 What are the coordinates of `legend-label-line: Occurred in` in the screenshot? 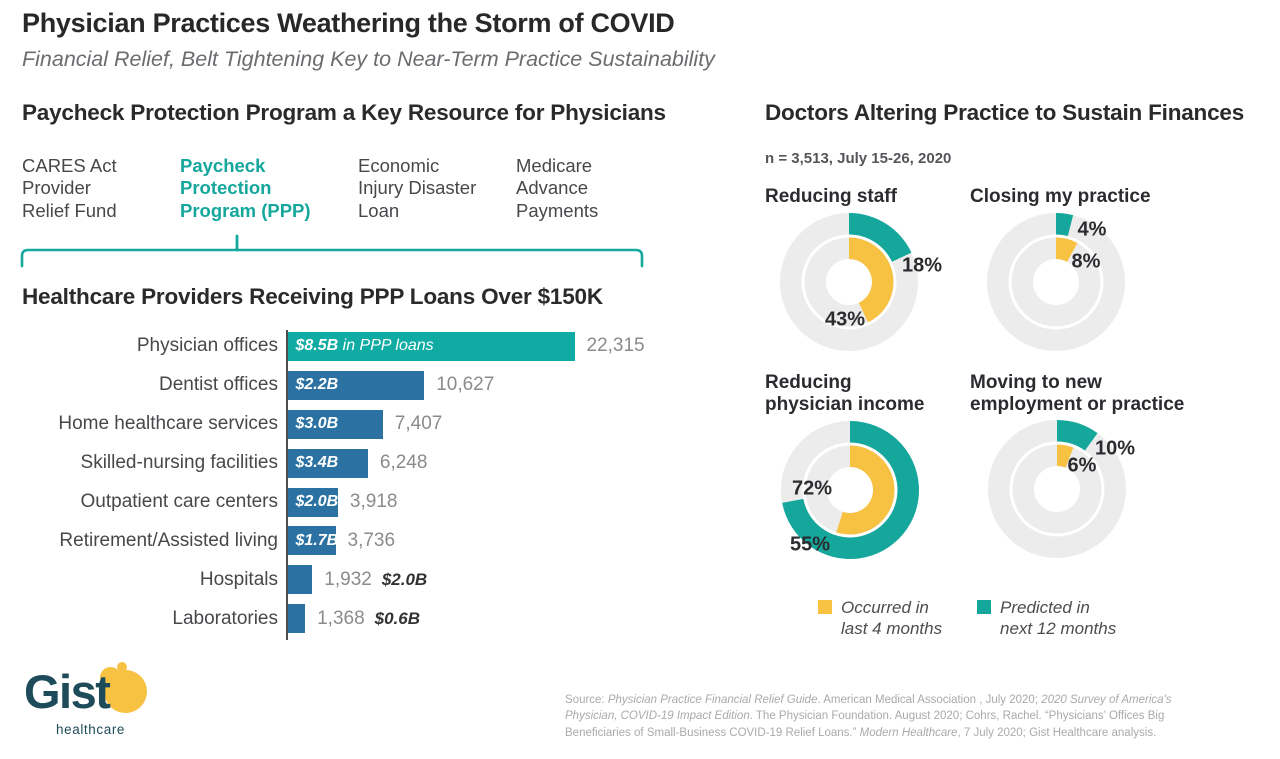 It's located at (885, 607).